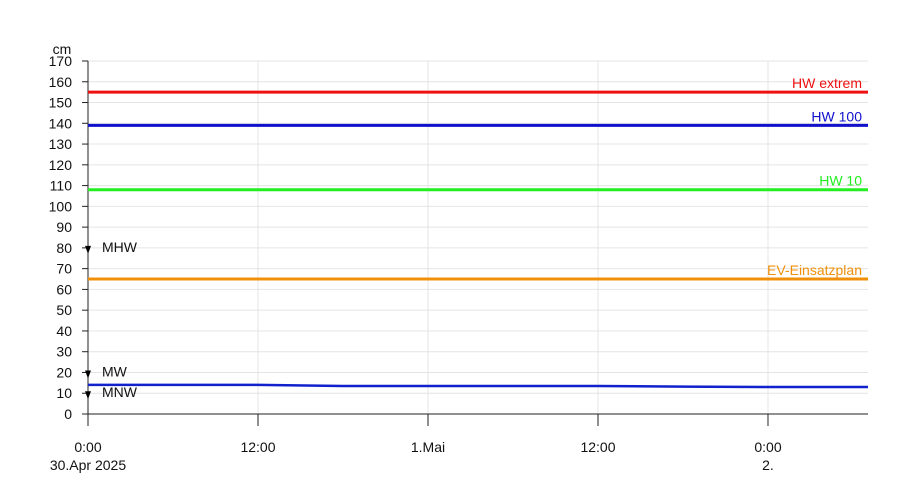 This screenshot has height=501, width=900. I want to click on y-tick-label: 140, so click(61, 123).